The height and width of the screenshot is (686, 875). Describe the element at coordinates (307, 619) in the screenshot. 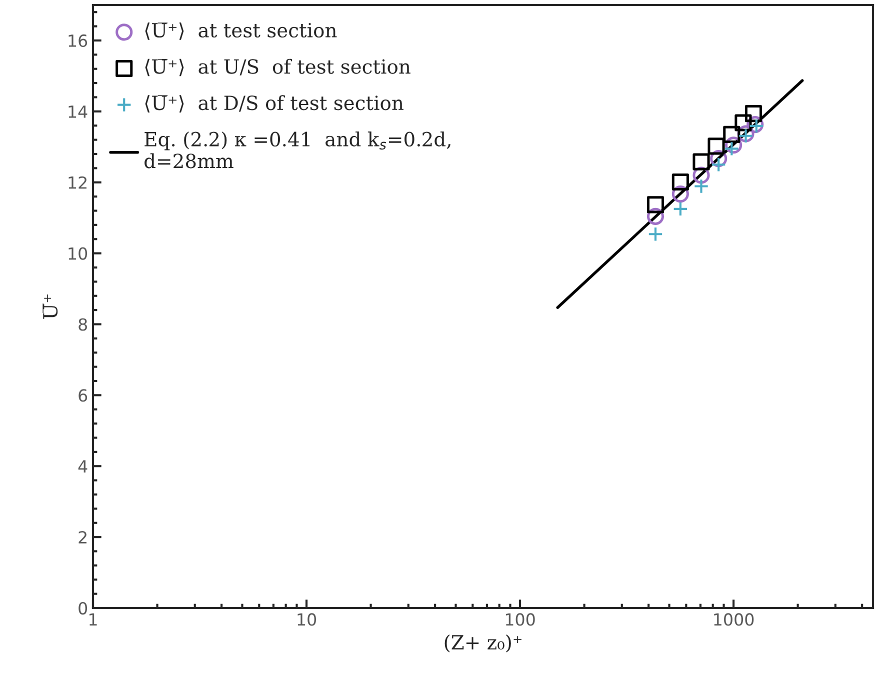

I see `x-tick-label: 10` at that location.